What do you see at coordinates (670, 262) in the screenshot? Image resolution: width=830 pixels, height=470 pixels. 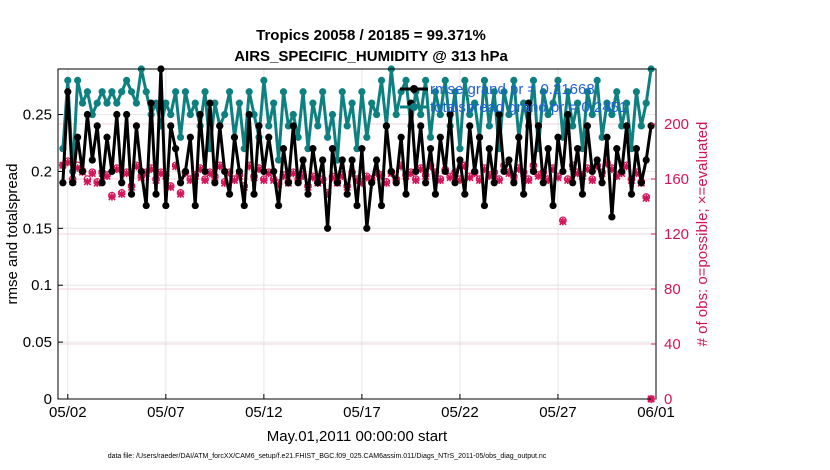 I see `y2-axis-ticks: 0 40 80 120 160 200` at bounding box center [670, 262].